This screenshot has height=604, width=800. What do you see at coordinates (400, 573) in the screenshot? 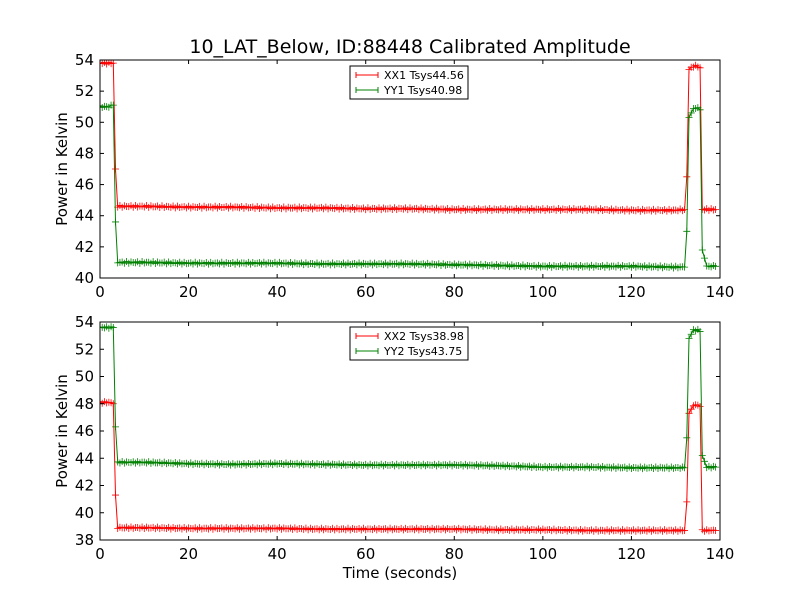
I see `x-axis-label: Time (seconds)` at bounding box center [400, 573].